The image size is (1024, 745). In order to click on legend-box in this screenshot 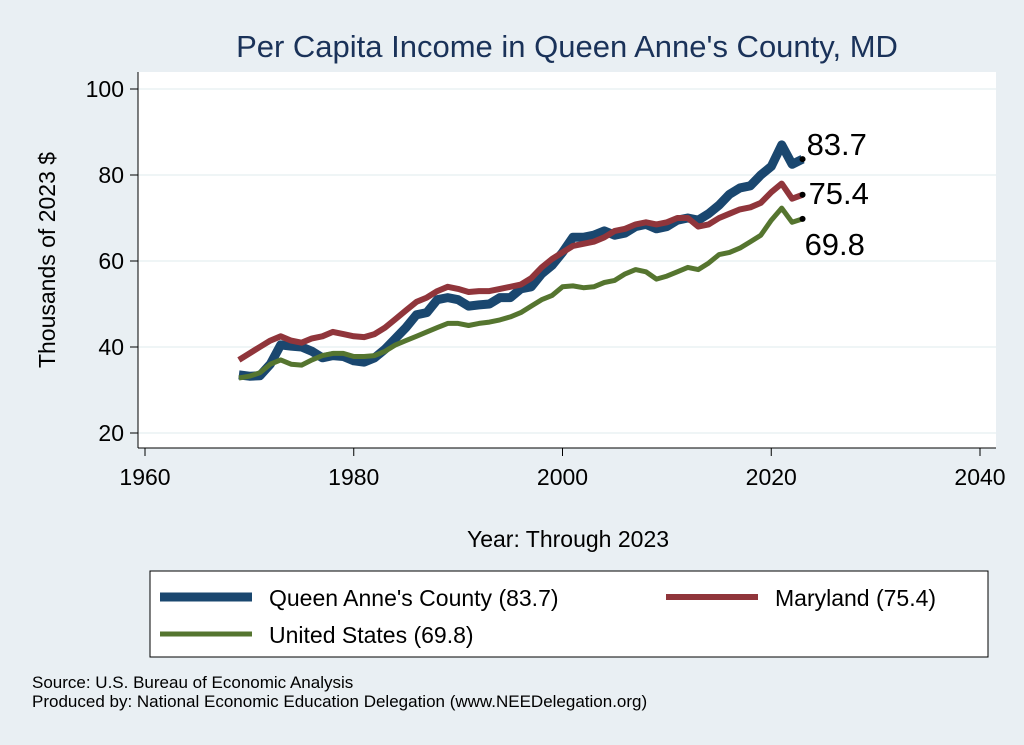, I will do `click(569, 614)`.